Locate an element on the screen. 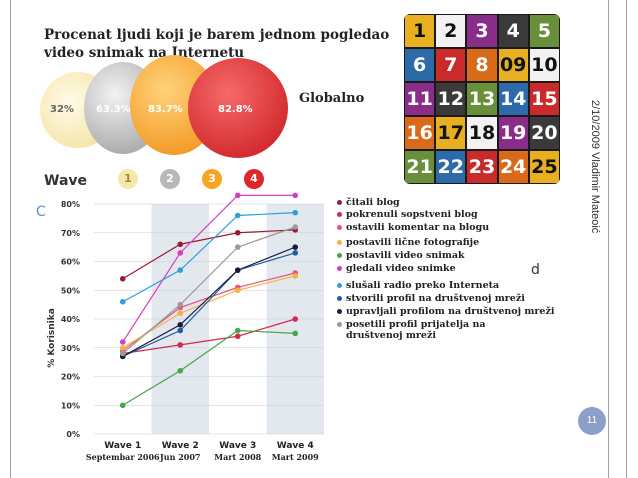 This screenshot has width=638, height=478. legend-item: postavili lične fotografije is located at coordinates (408, 242).